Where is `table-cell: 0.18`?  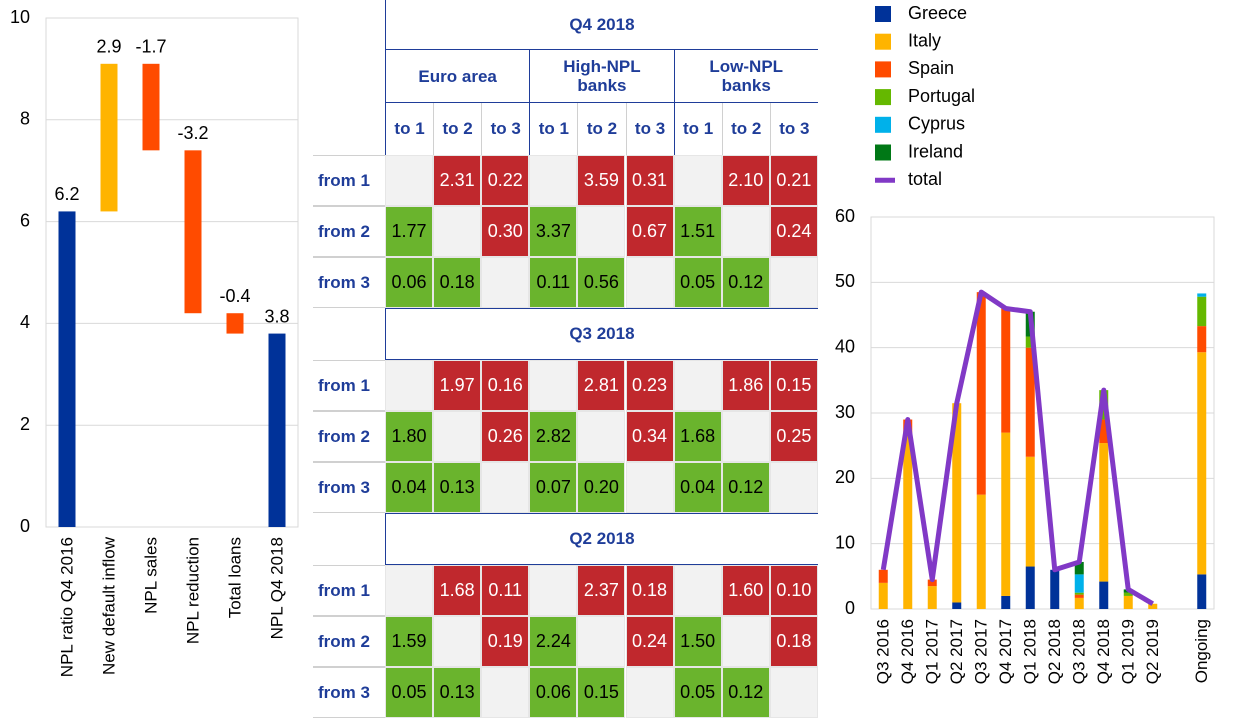
table-cell: 0.18 is located at coordinates (457, 282).